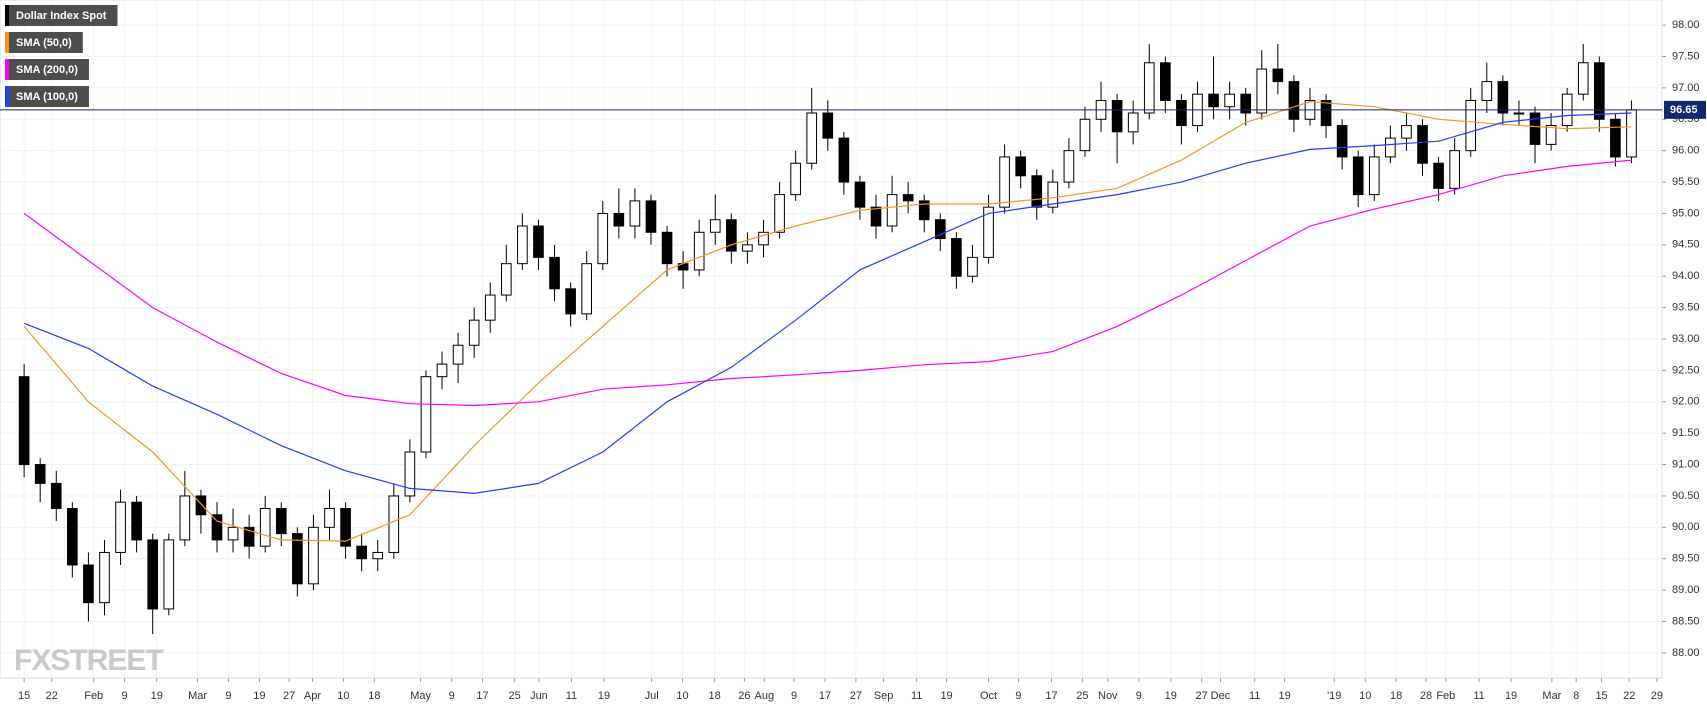  What do you see at coordinates (1686, 559) in the screenshot?
I see `y-tick-label: 89.50` at bounding box center [1686, 559].